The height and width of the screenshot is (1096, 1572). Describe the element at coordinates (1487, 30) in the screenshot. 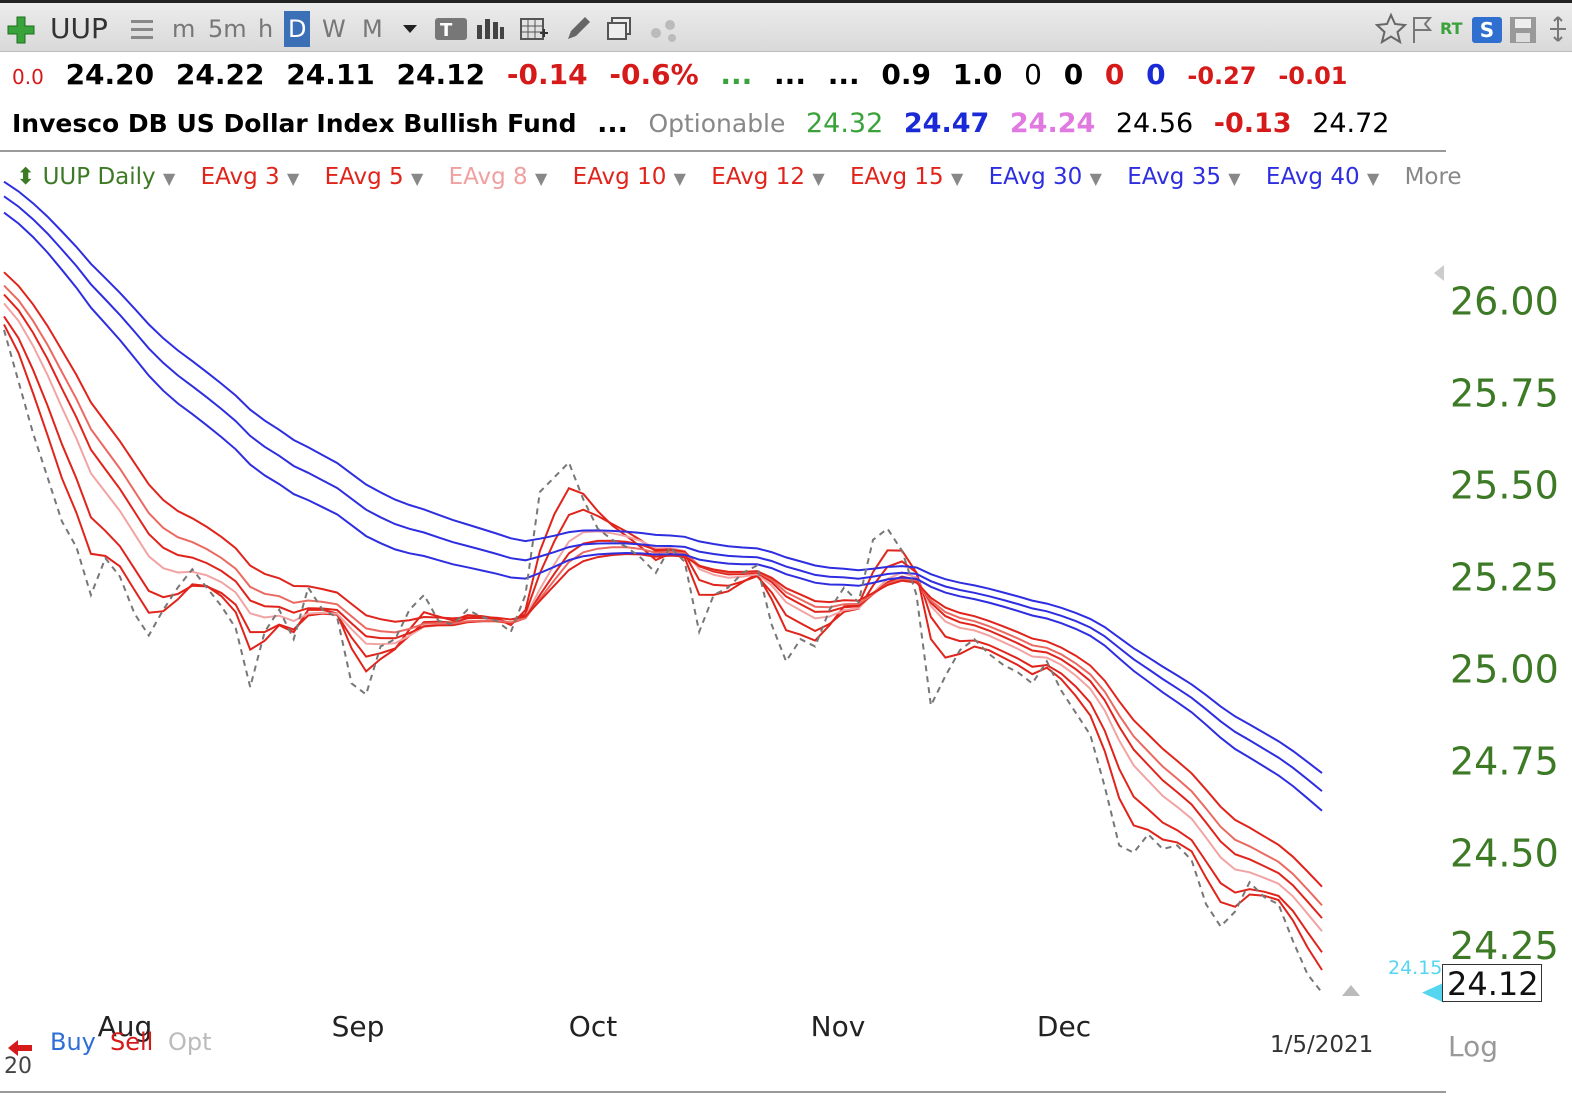

I see `s-label: S` at that location.